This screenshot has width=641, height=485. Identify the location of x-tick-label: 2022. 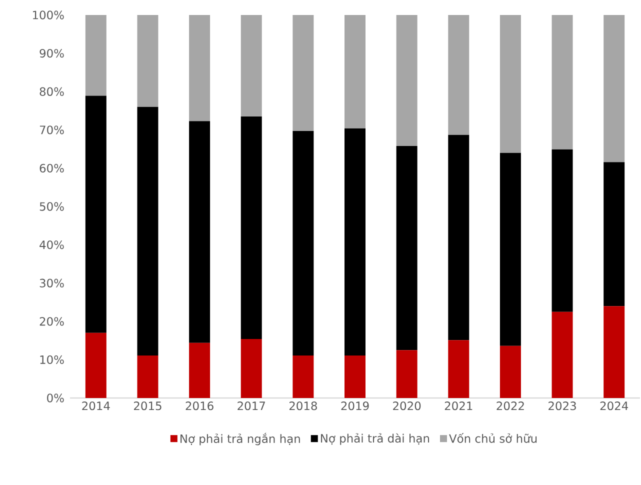
(510, 406).